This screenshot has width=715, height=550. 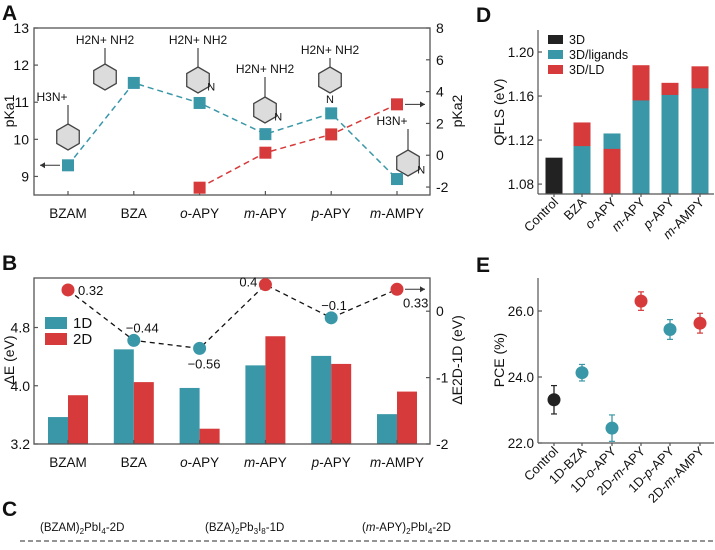 What do you see at coordinates (82, 529) in the screenshot?
I see `structure-label: (BZAM)2PbI4-2D` at bounding box center [82, 529].